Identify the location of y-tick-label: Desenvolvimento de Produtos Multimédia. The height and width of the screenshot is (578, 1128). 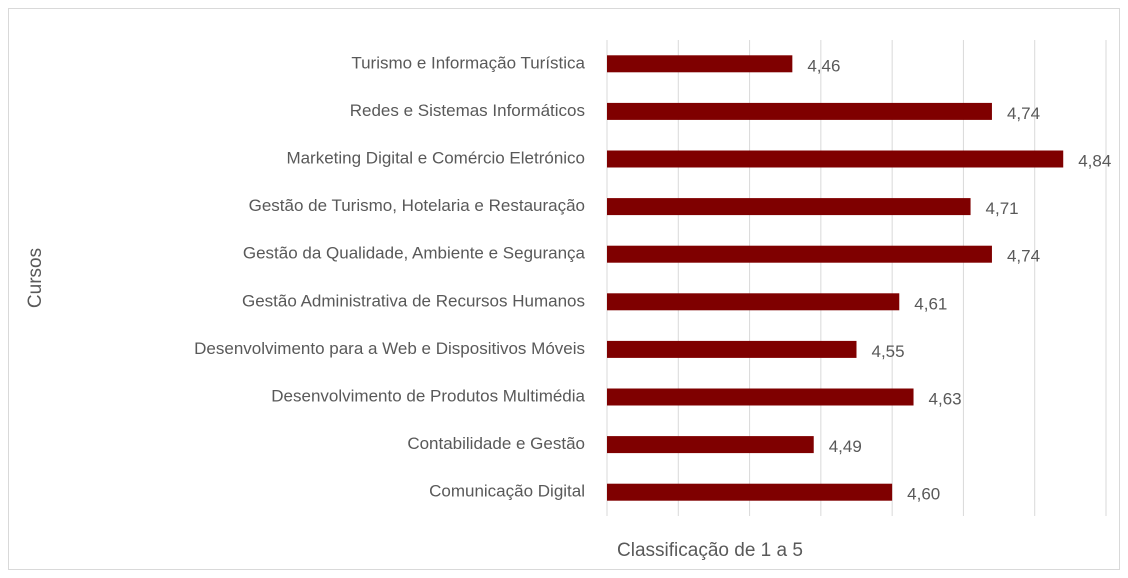
(428, 395).